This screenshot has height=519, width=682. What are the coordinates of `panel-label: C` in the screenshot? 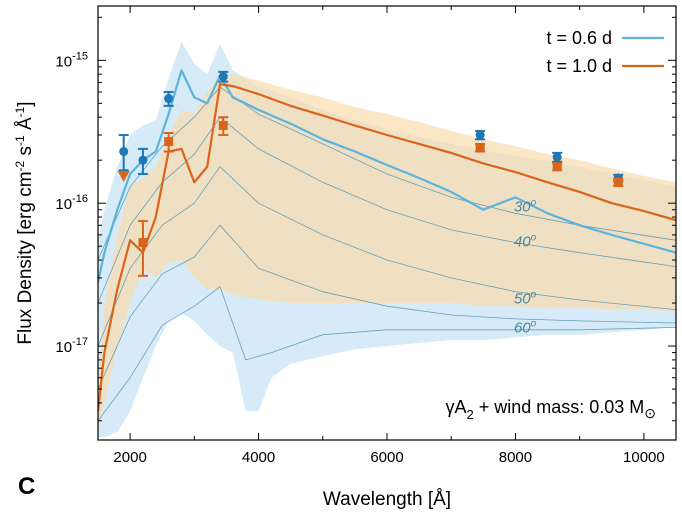 It's located at (26, 486).